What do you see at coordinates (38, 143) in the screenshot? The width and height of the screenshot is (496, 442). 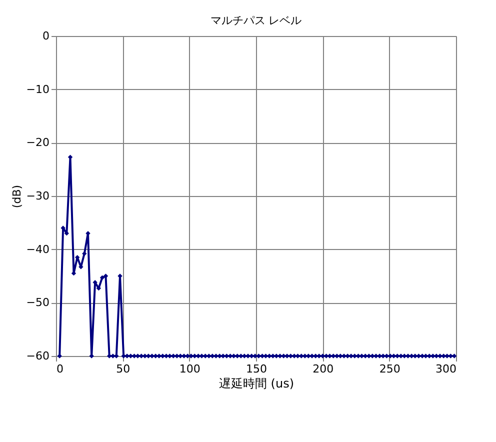 I see `y-tick-label: −20` at bounding box center [38, 143].